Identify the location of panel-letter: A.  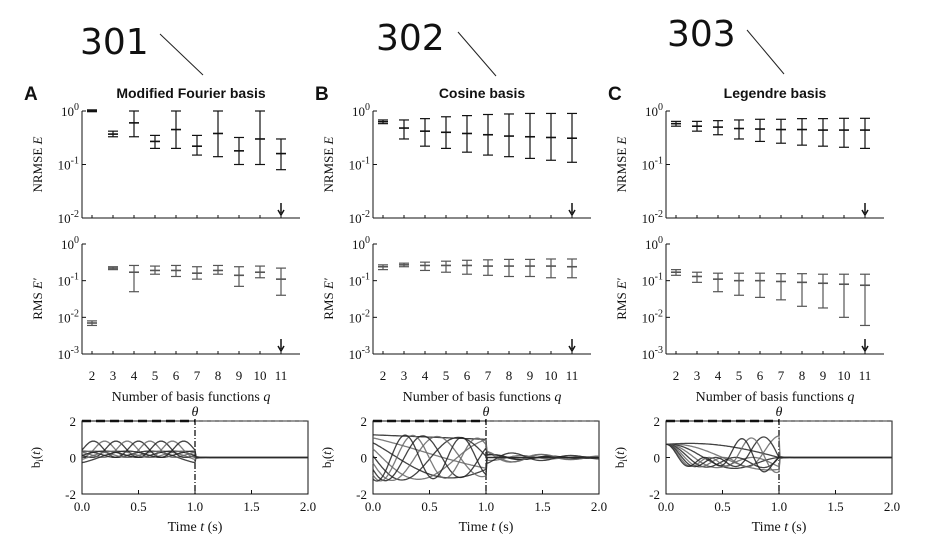
(31, 94).